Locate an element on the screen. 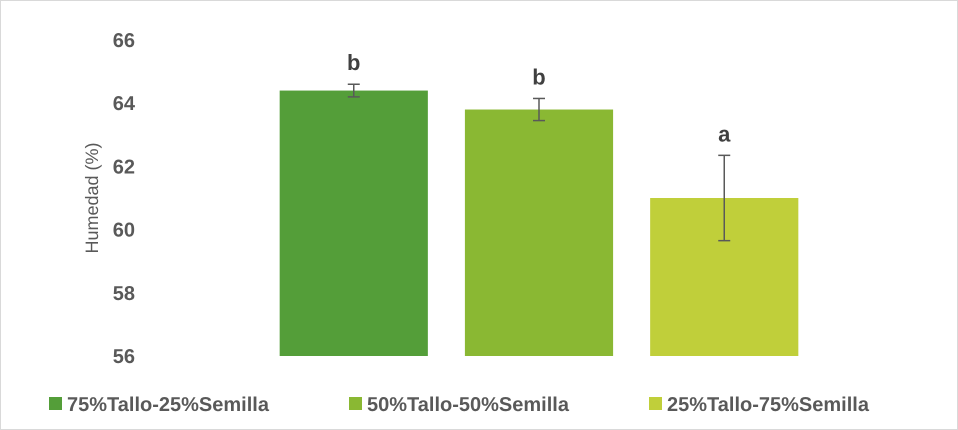  y-tick-label: 56 is located at coordinates (123, 357).